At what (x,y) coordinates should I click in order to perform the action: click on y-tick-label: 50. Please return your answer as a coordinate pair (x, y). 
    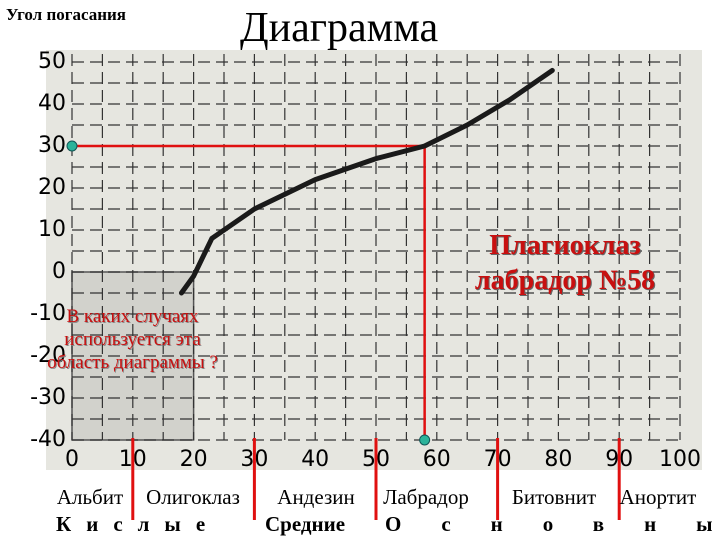
    Looking at the image, I should click on (52, 61).